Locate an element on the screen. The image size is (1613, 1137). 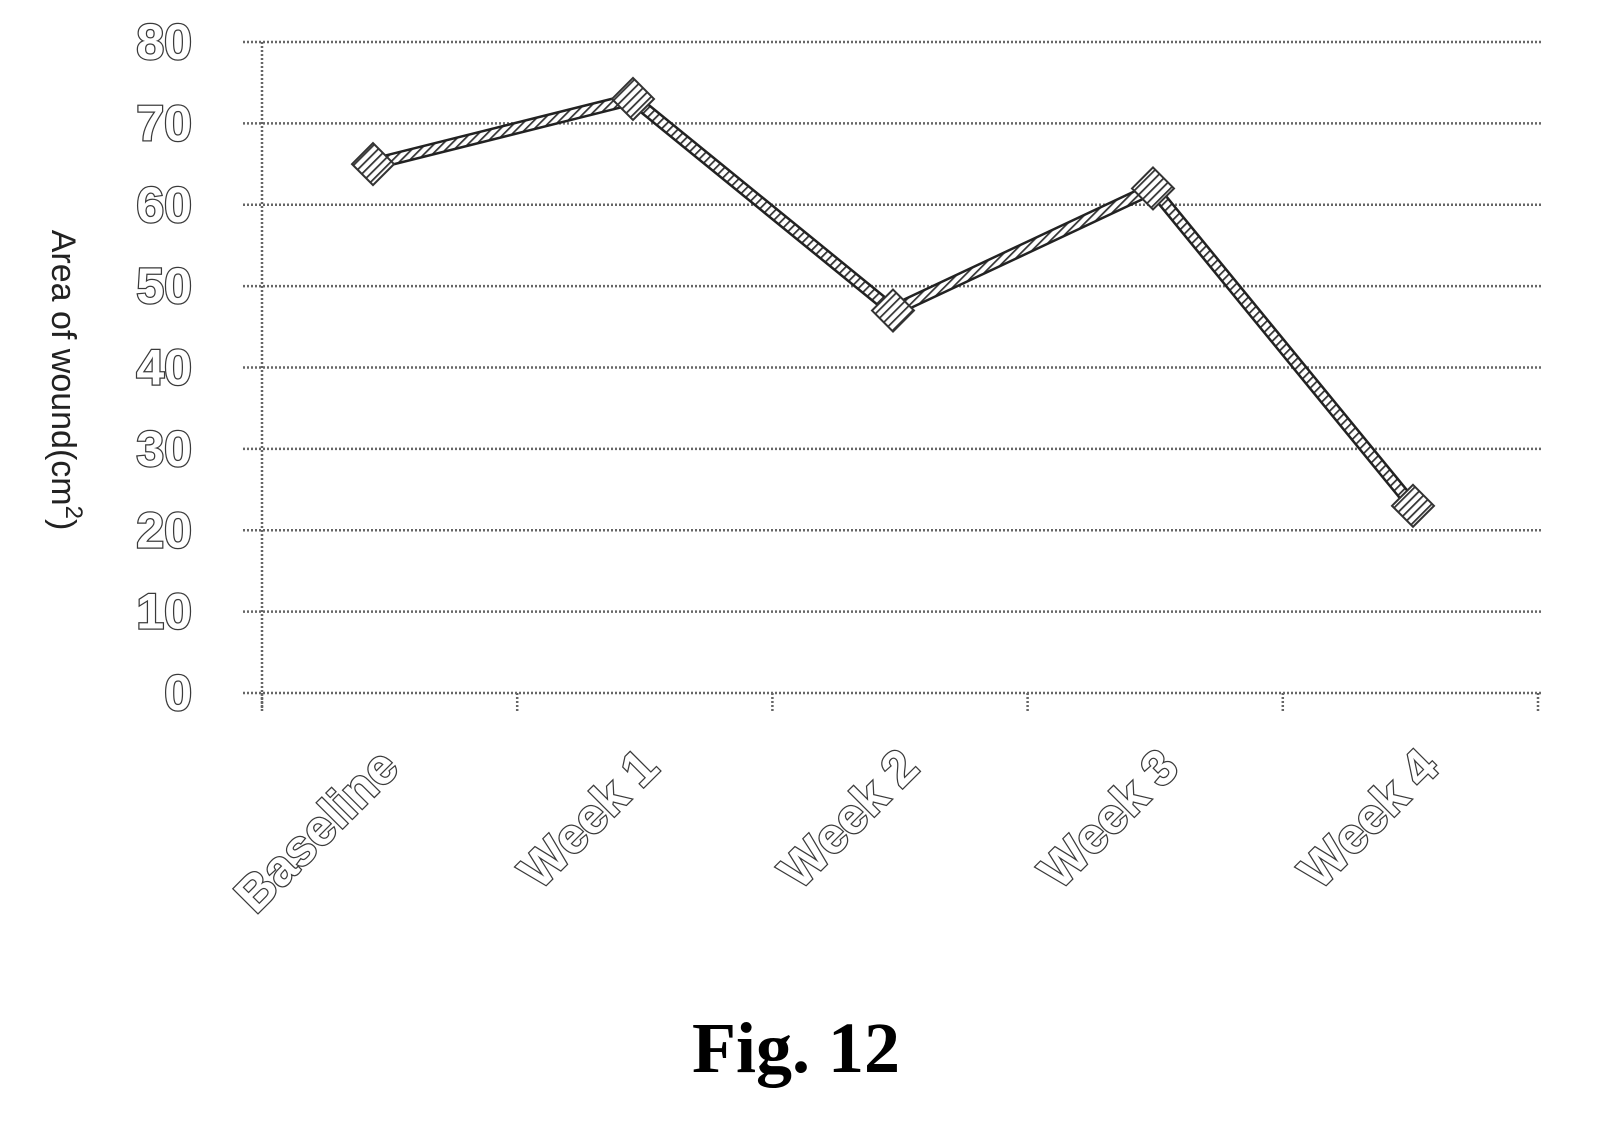
y-tick-label: 80 is located at coordinates (164, 42).